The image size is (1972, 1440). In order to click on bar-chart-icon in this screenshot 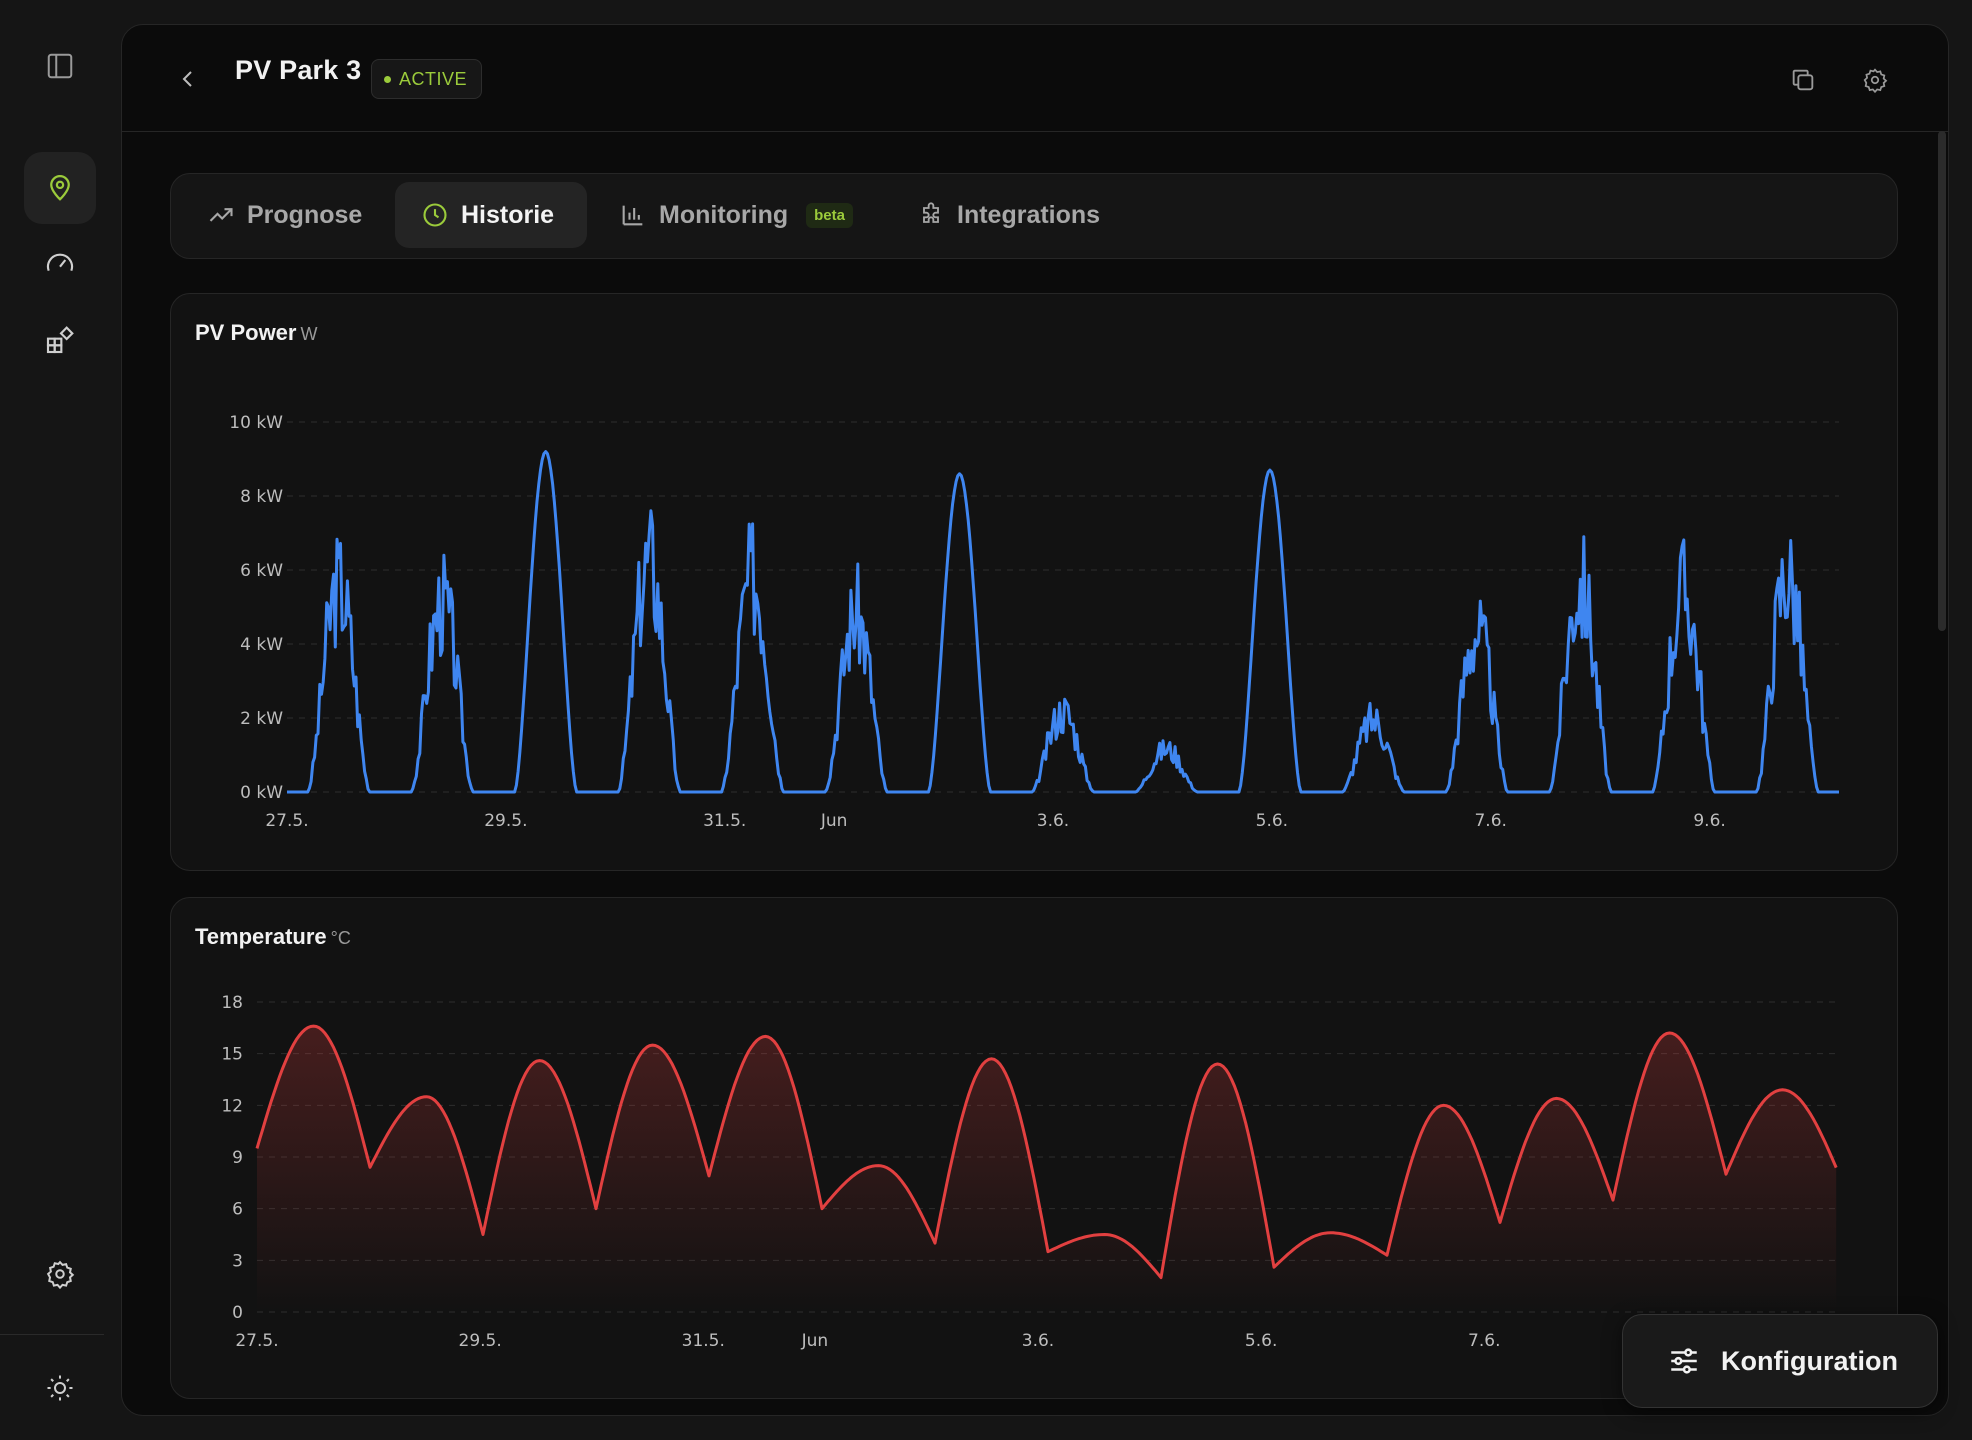, I will do `click(632, 215)`.